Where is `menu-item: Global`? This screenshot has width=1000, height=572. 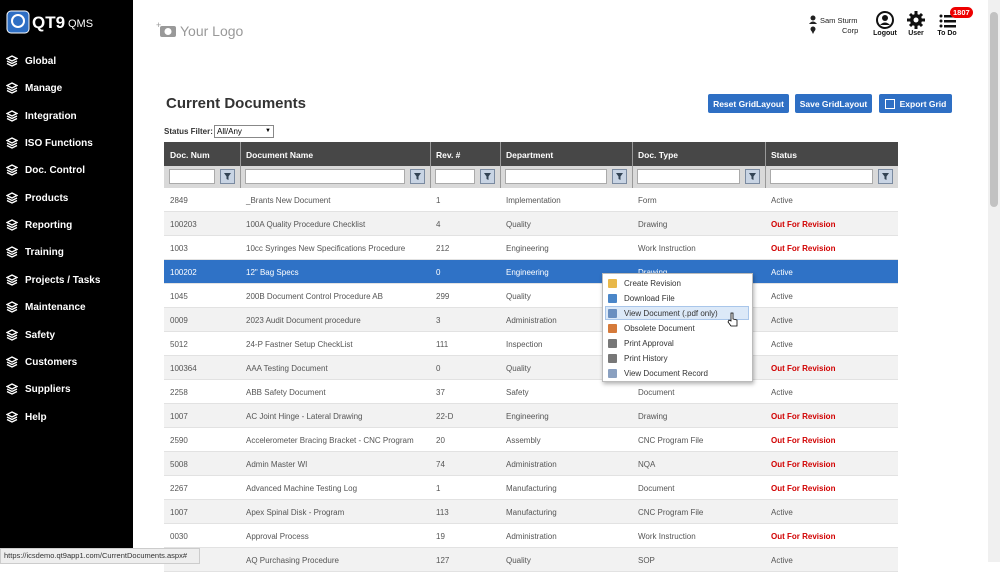 menu-item: Global is located at coordinates (41, 61).